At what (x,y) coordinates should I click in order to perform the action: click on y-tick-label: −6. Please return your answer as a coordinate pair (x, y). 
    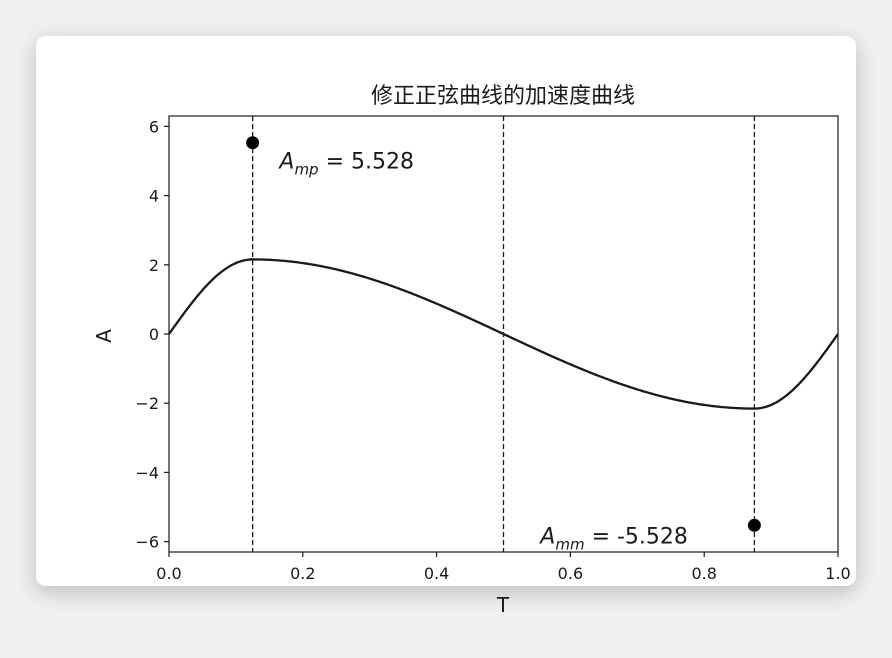
    Looking at the image, I should click on (147, 542).